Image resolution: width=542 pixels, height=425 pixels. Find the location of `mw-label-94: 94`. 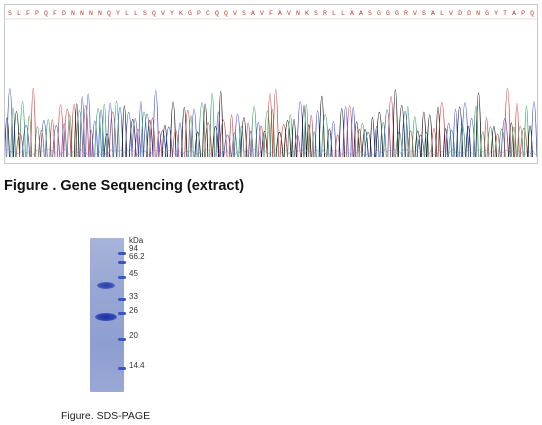

mw-label-94: 94 is located at coordinates (133, 248).